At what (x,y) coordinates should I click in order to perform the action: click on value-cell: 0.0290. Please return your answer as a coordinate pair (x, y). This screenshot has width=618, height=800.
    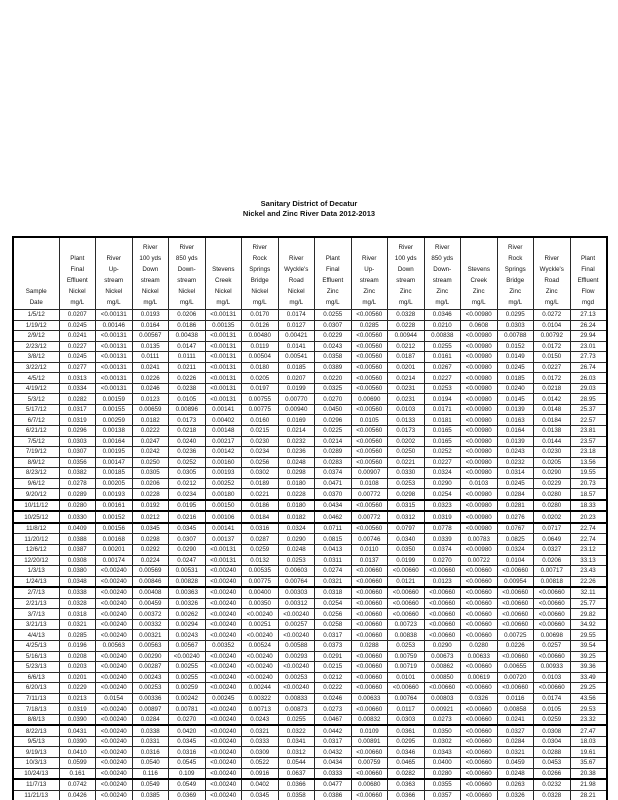
    Looking at the image, I should click on (296, 539).